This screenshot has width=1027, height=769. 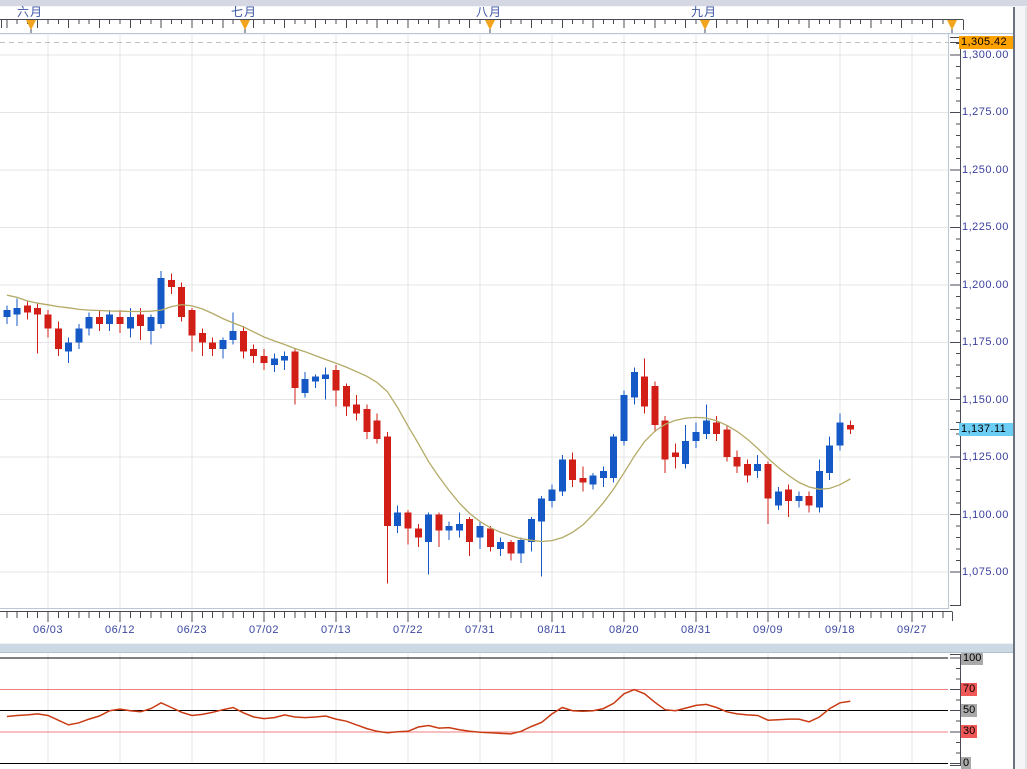 What do you see at coordinates (428, 711) in the screenshot?
I see `rsi-line` at bounding box center [428, 711].